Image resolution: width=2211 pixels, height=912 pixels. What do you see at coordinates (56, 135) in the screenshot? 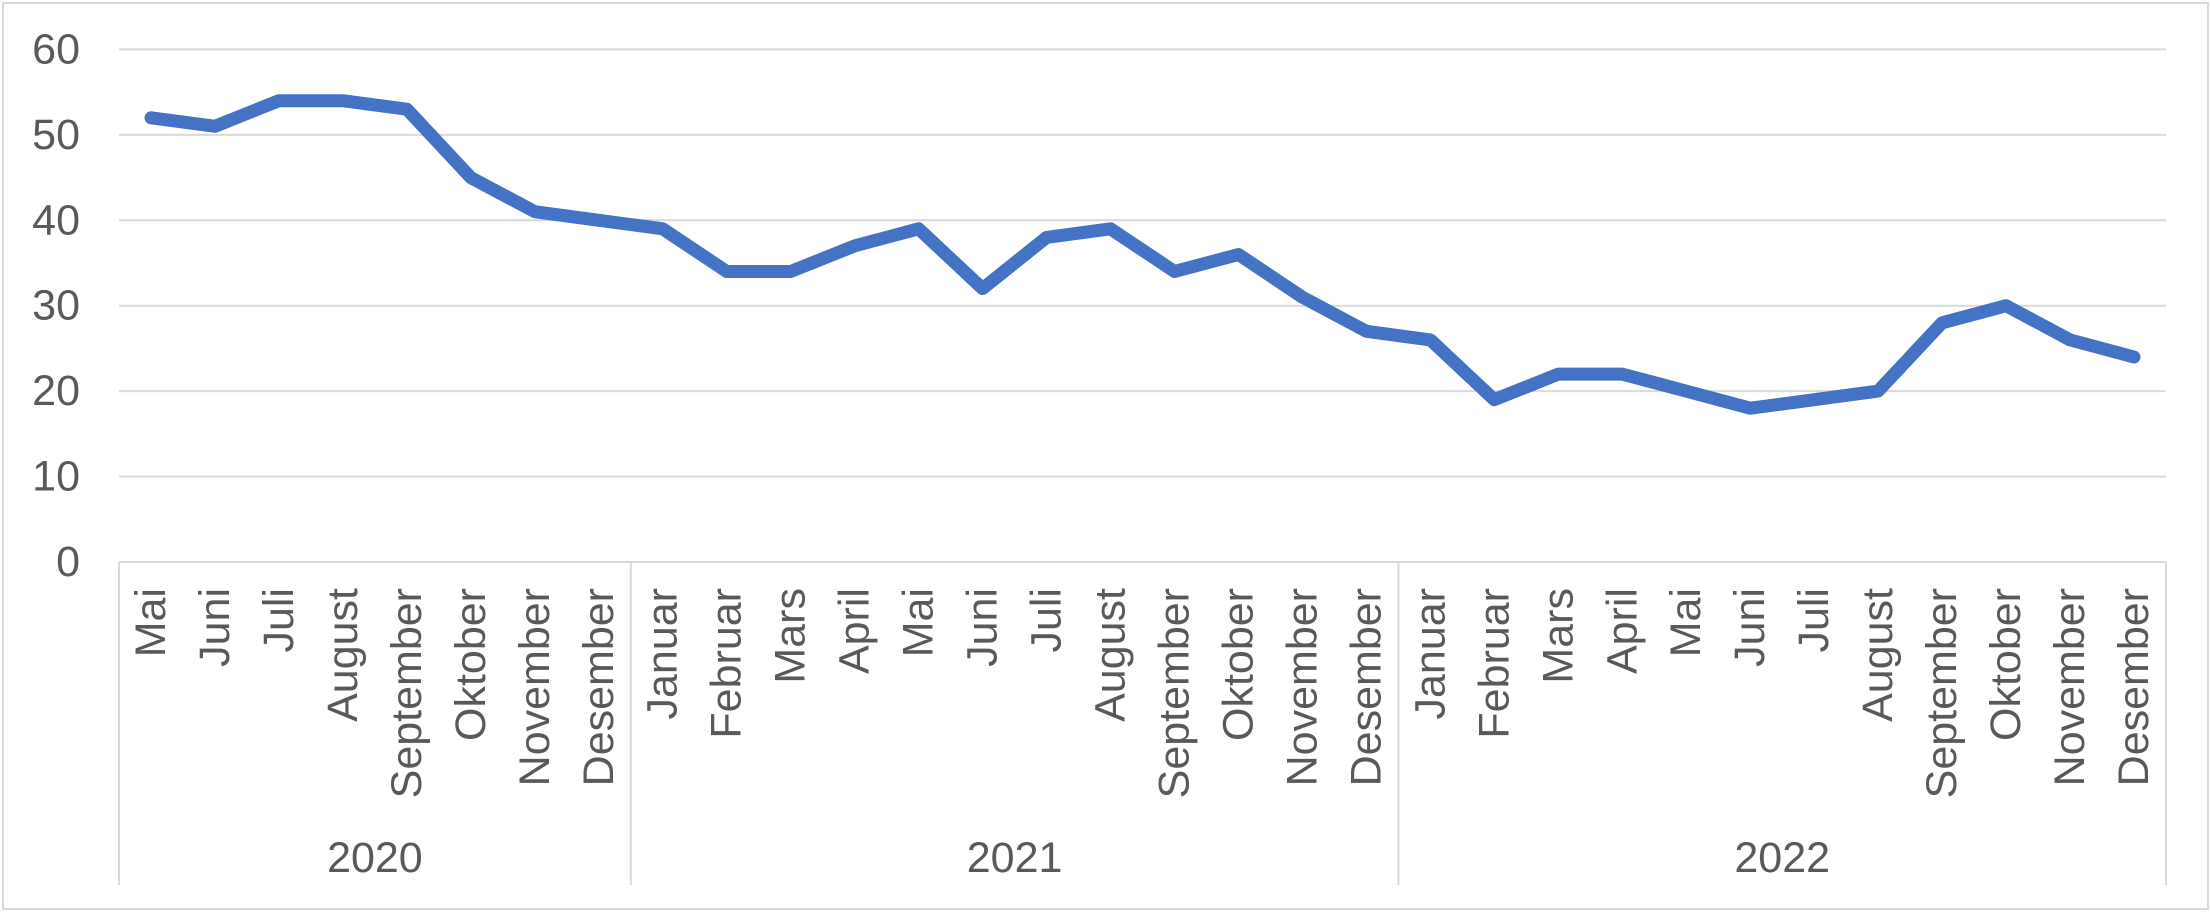
I see `y-axis-label: 50` at bounding box center [56, 135].